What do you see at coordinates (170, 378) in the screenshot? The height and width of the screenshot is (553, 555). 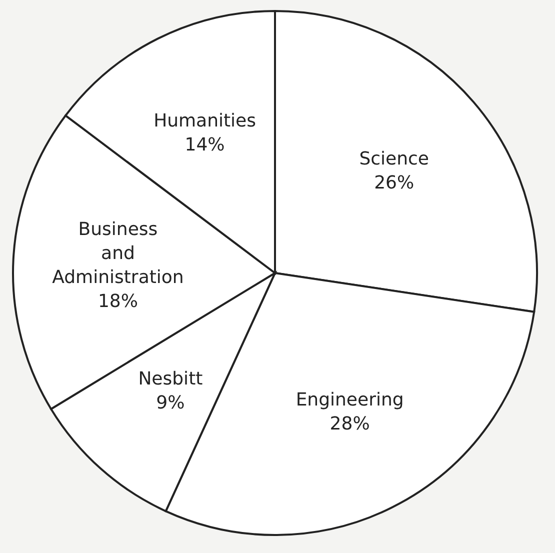 I see `slice-label: Nesbitt` at bounding box center [170, 378].